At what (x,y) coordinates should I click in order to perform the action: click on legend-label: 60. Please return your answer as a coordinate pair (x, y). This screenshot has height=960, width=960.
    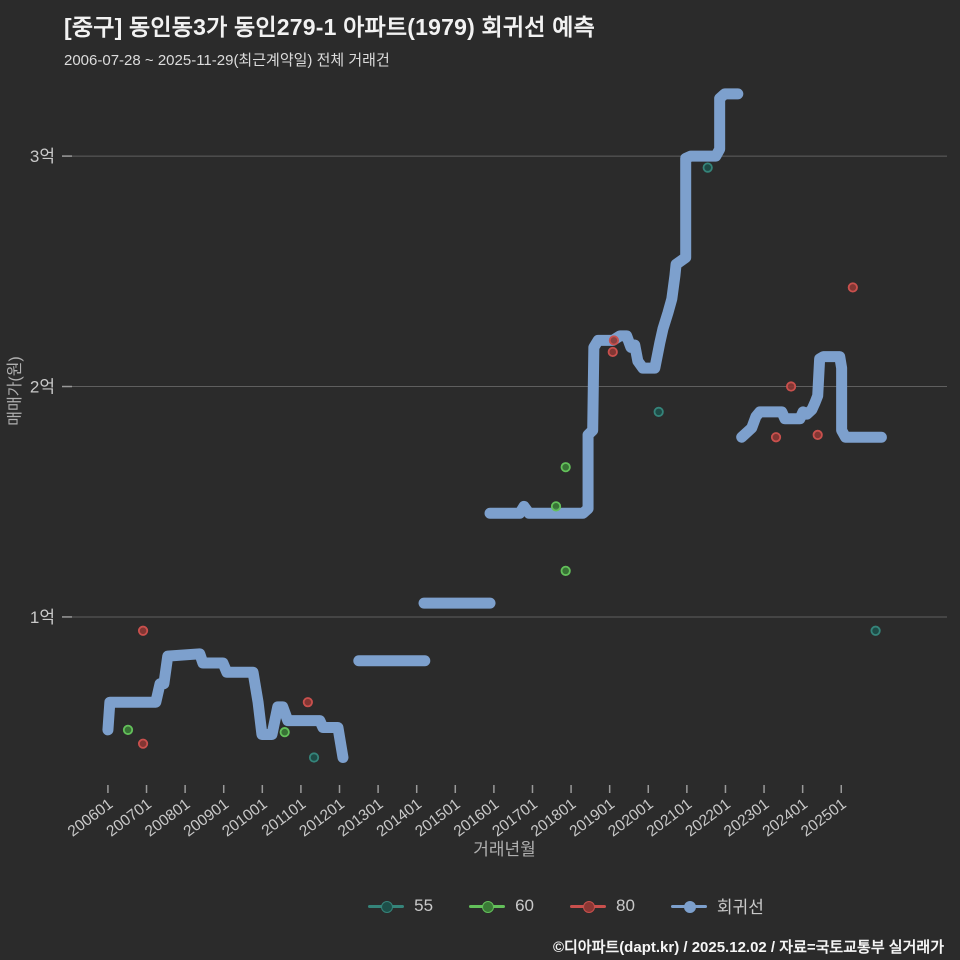
    Looking at the image, I should click on (524, 905).